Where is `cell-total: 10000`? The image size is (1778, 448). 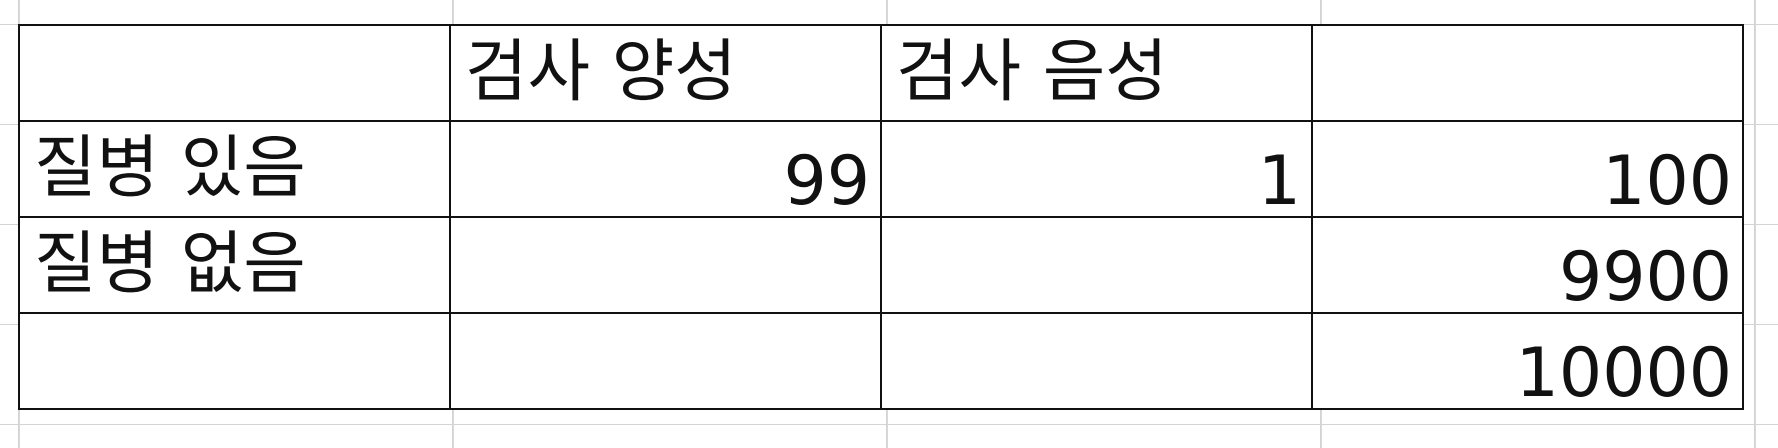 cell-total: 10000 is located at coordinates (1527, 361).